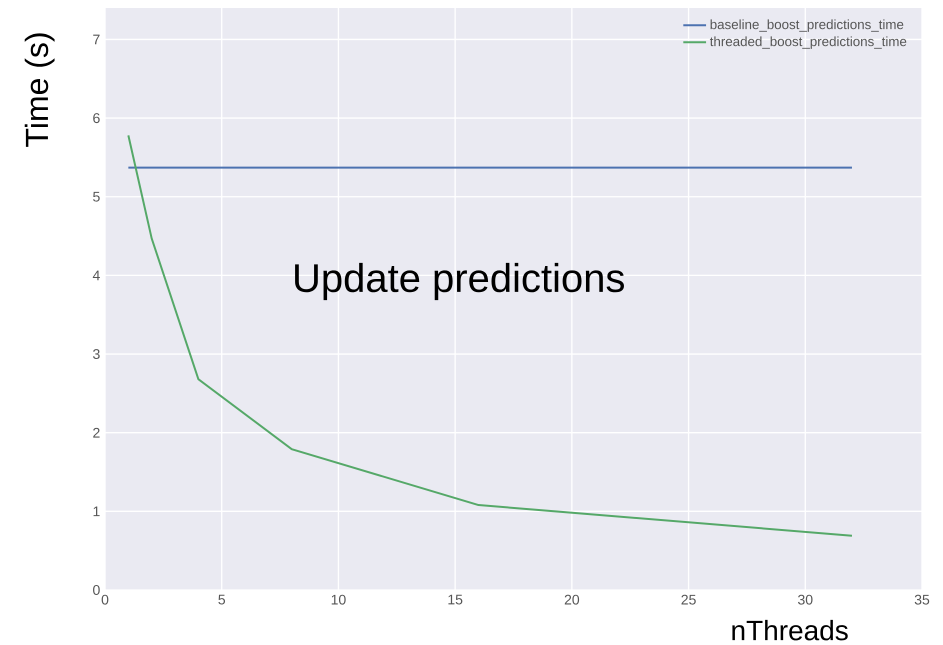 The width and height of the screenshot is (943, 645). Describe the element at coordinates (105, 599) in the screenshot. I see `x-tick-label: 0` at that location.